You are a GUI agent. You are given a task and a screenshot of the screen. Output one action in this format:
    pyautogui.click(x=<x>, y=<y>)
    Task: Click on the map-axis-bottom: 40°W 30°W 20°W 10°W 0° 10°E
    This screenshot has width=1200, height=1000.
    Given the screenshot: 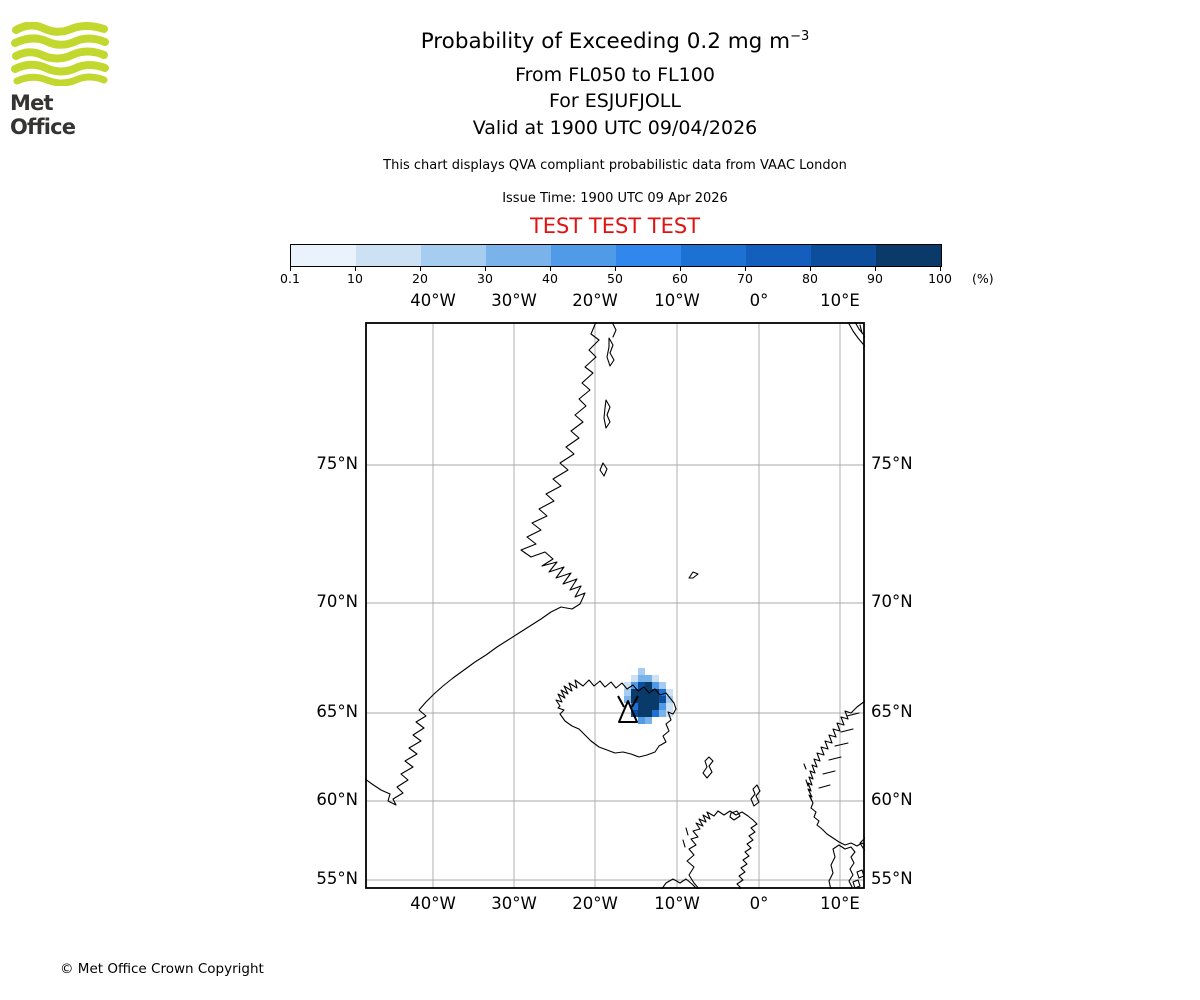 What is the action you would take?
    pyautogui.click(x=615, y=905)
    